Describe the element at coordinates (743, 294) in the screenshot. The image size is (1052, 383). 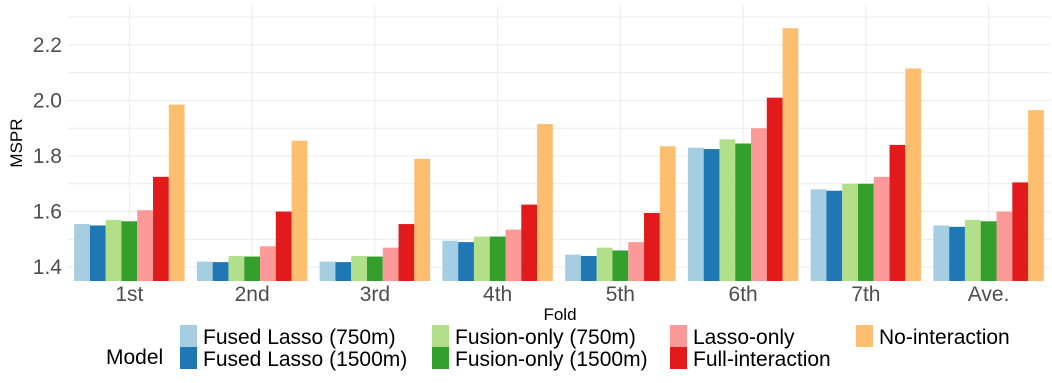
I see `x-tick-label: 6th` at that location.